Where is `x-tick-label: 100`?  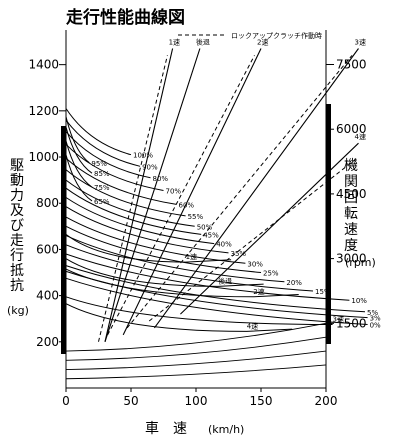 x-tick-label: 100 is located at coordinates (196, 401).